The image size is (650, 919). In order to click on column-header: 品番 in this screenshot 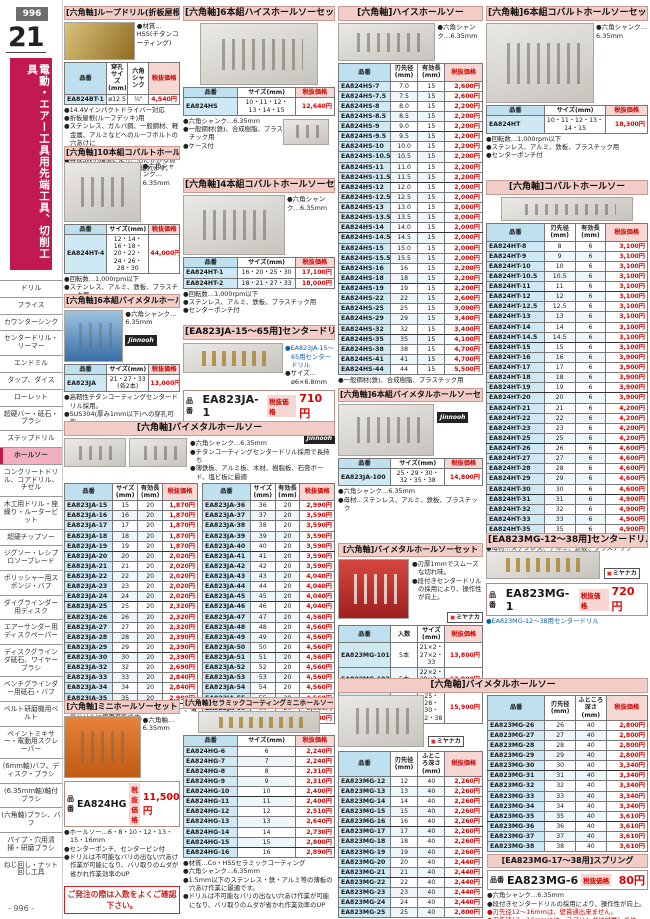, I will do `click(210, 93)`.